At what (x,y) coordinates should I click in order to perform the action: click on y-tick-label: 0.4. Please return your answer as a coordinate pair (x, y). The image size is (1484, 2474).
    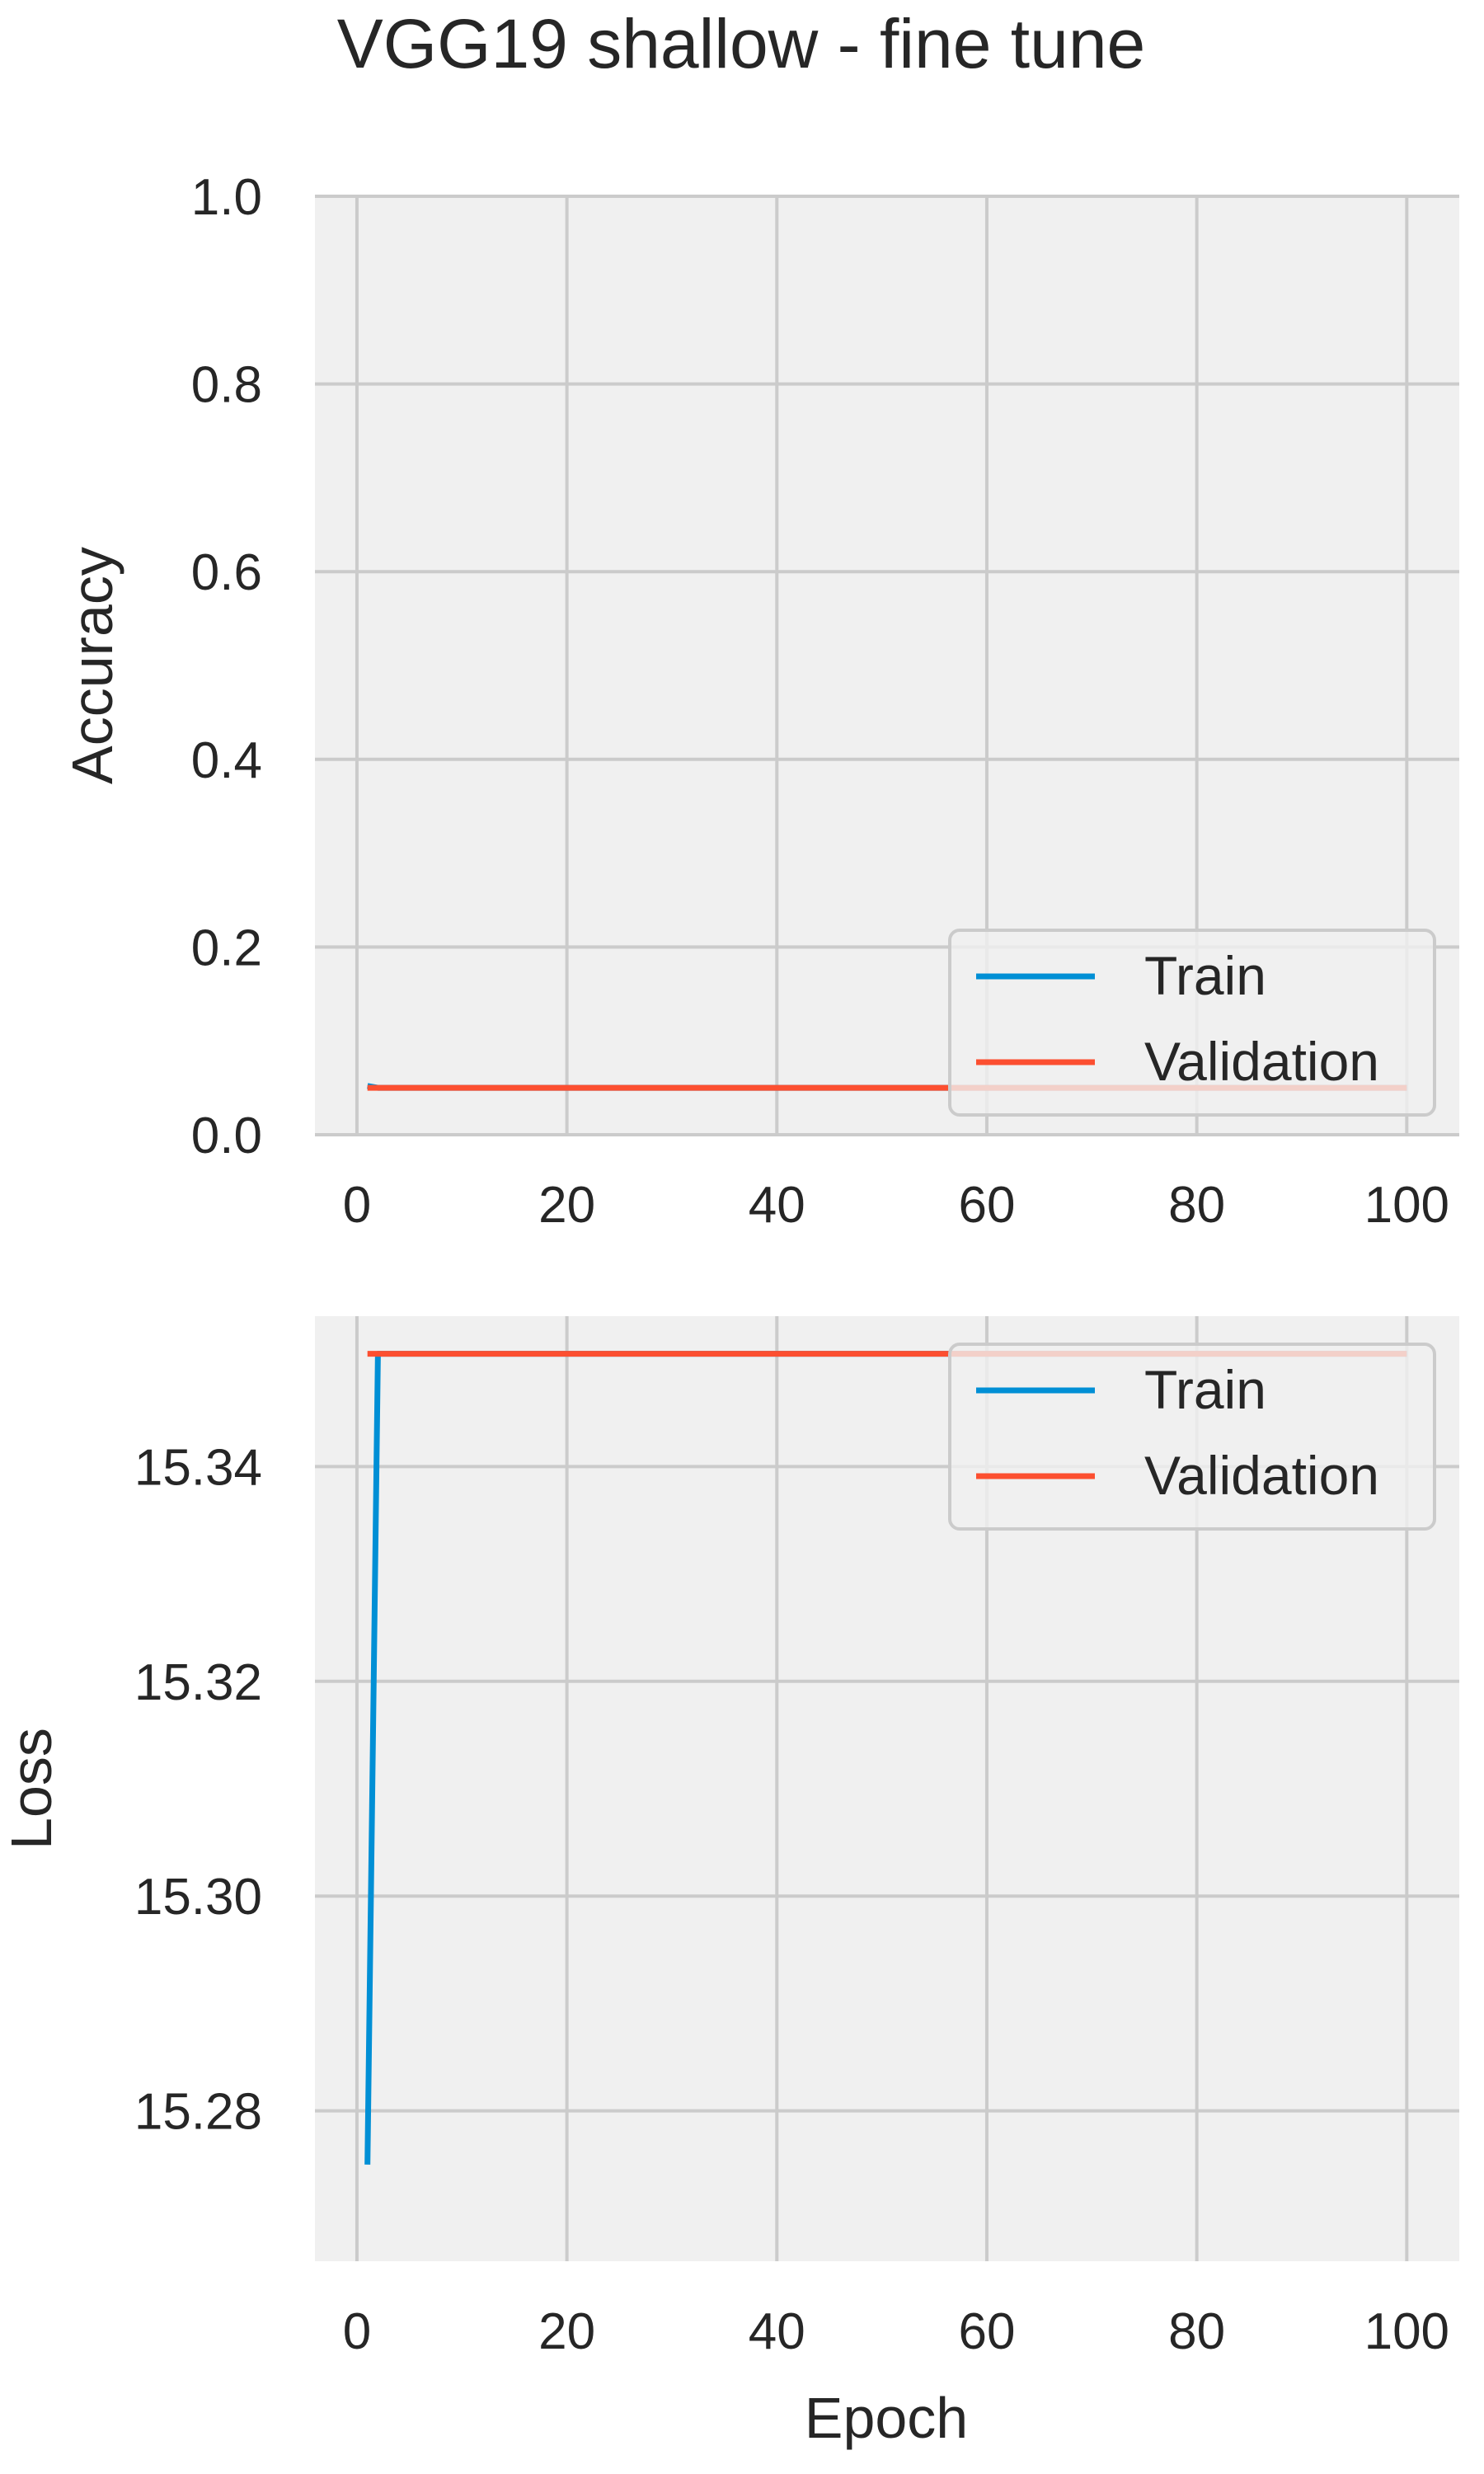
    Looking at the image, I should click on (226, 760).